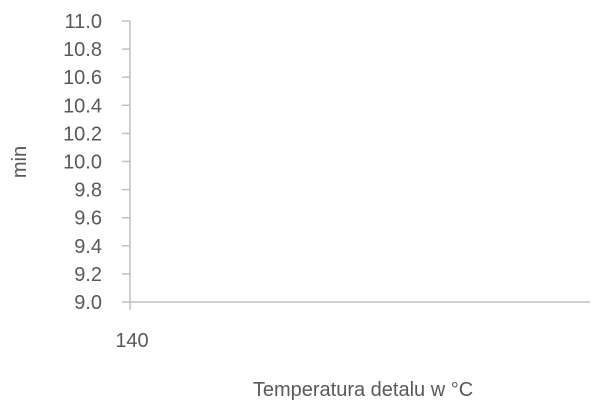 The height and width of the screenshot is (401, 592). I want to click on y-tick-label: 10.8, so click(82, 50).